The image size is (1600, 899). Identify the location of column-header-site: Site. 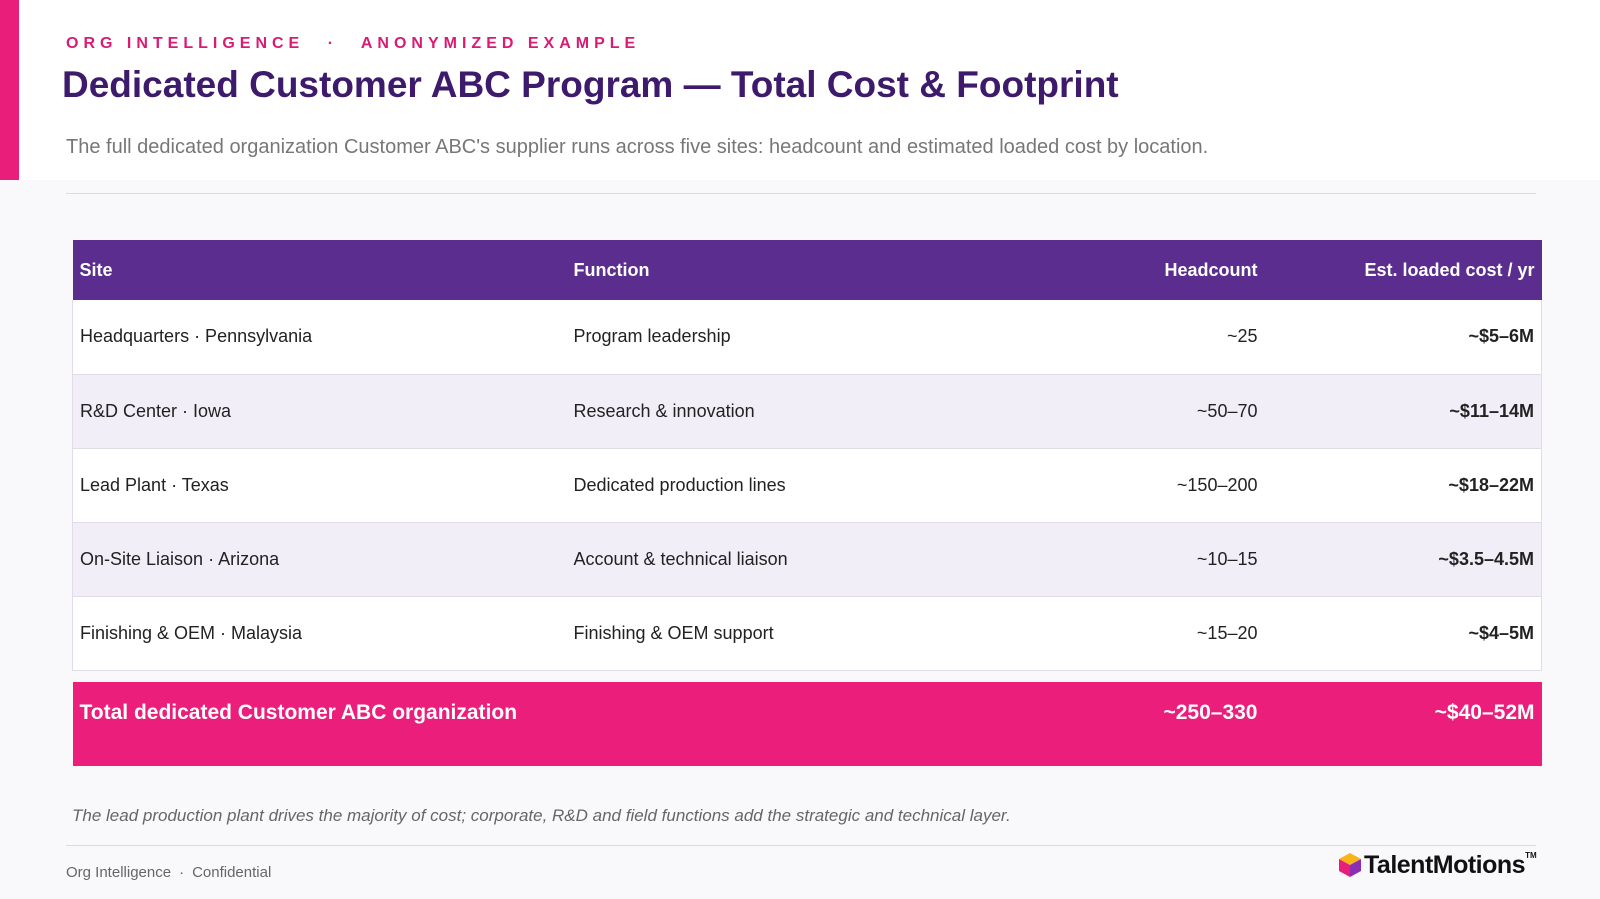
(96, 269).